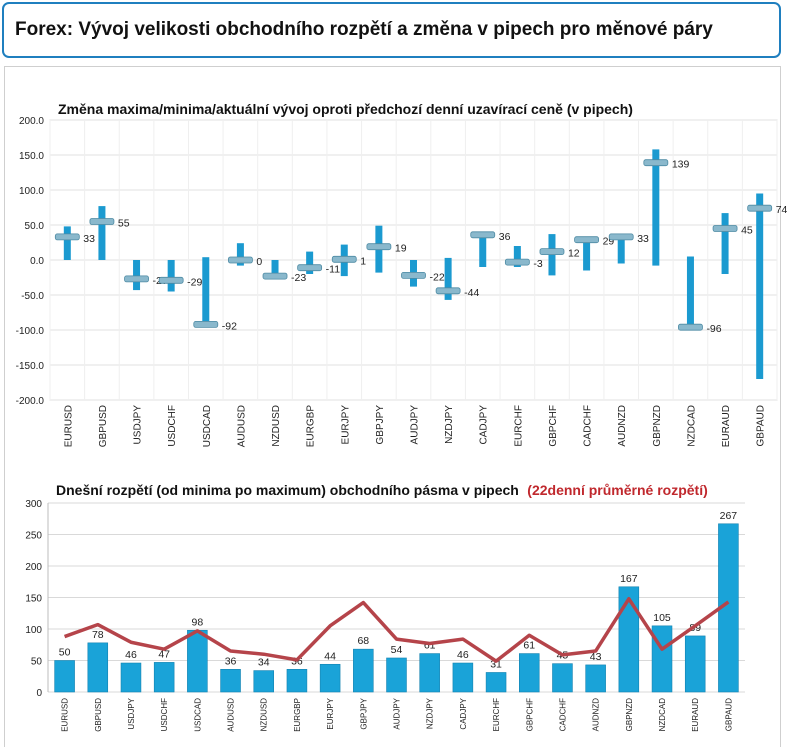 This screenshot has height=747, width=787. Describe the element at coordinates (761, 426) in the screenshot. I see `chart1-x-label: GBPAUD` at that location.